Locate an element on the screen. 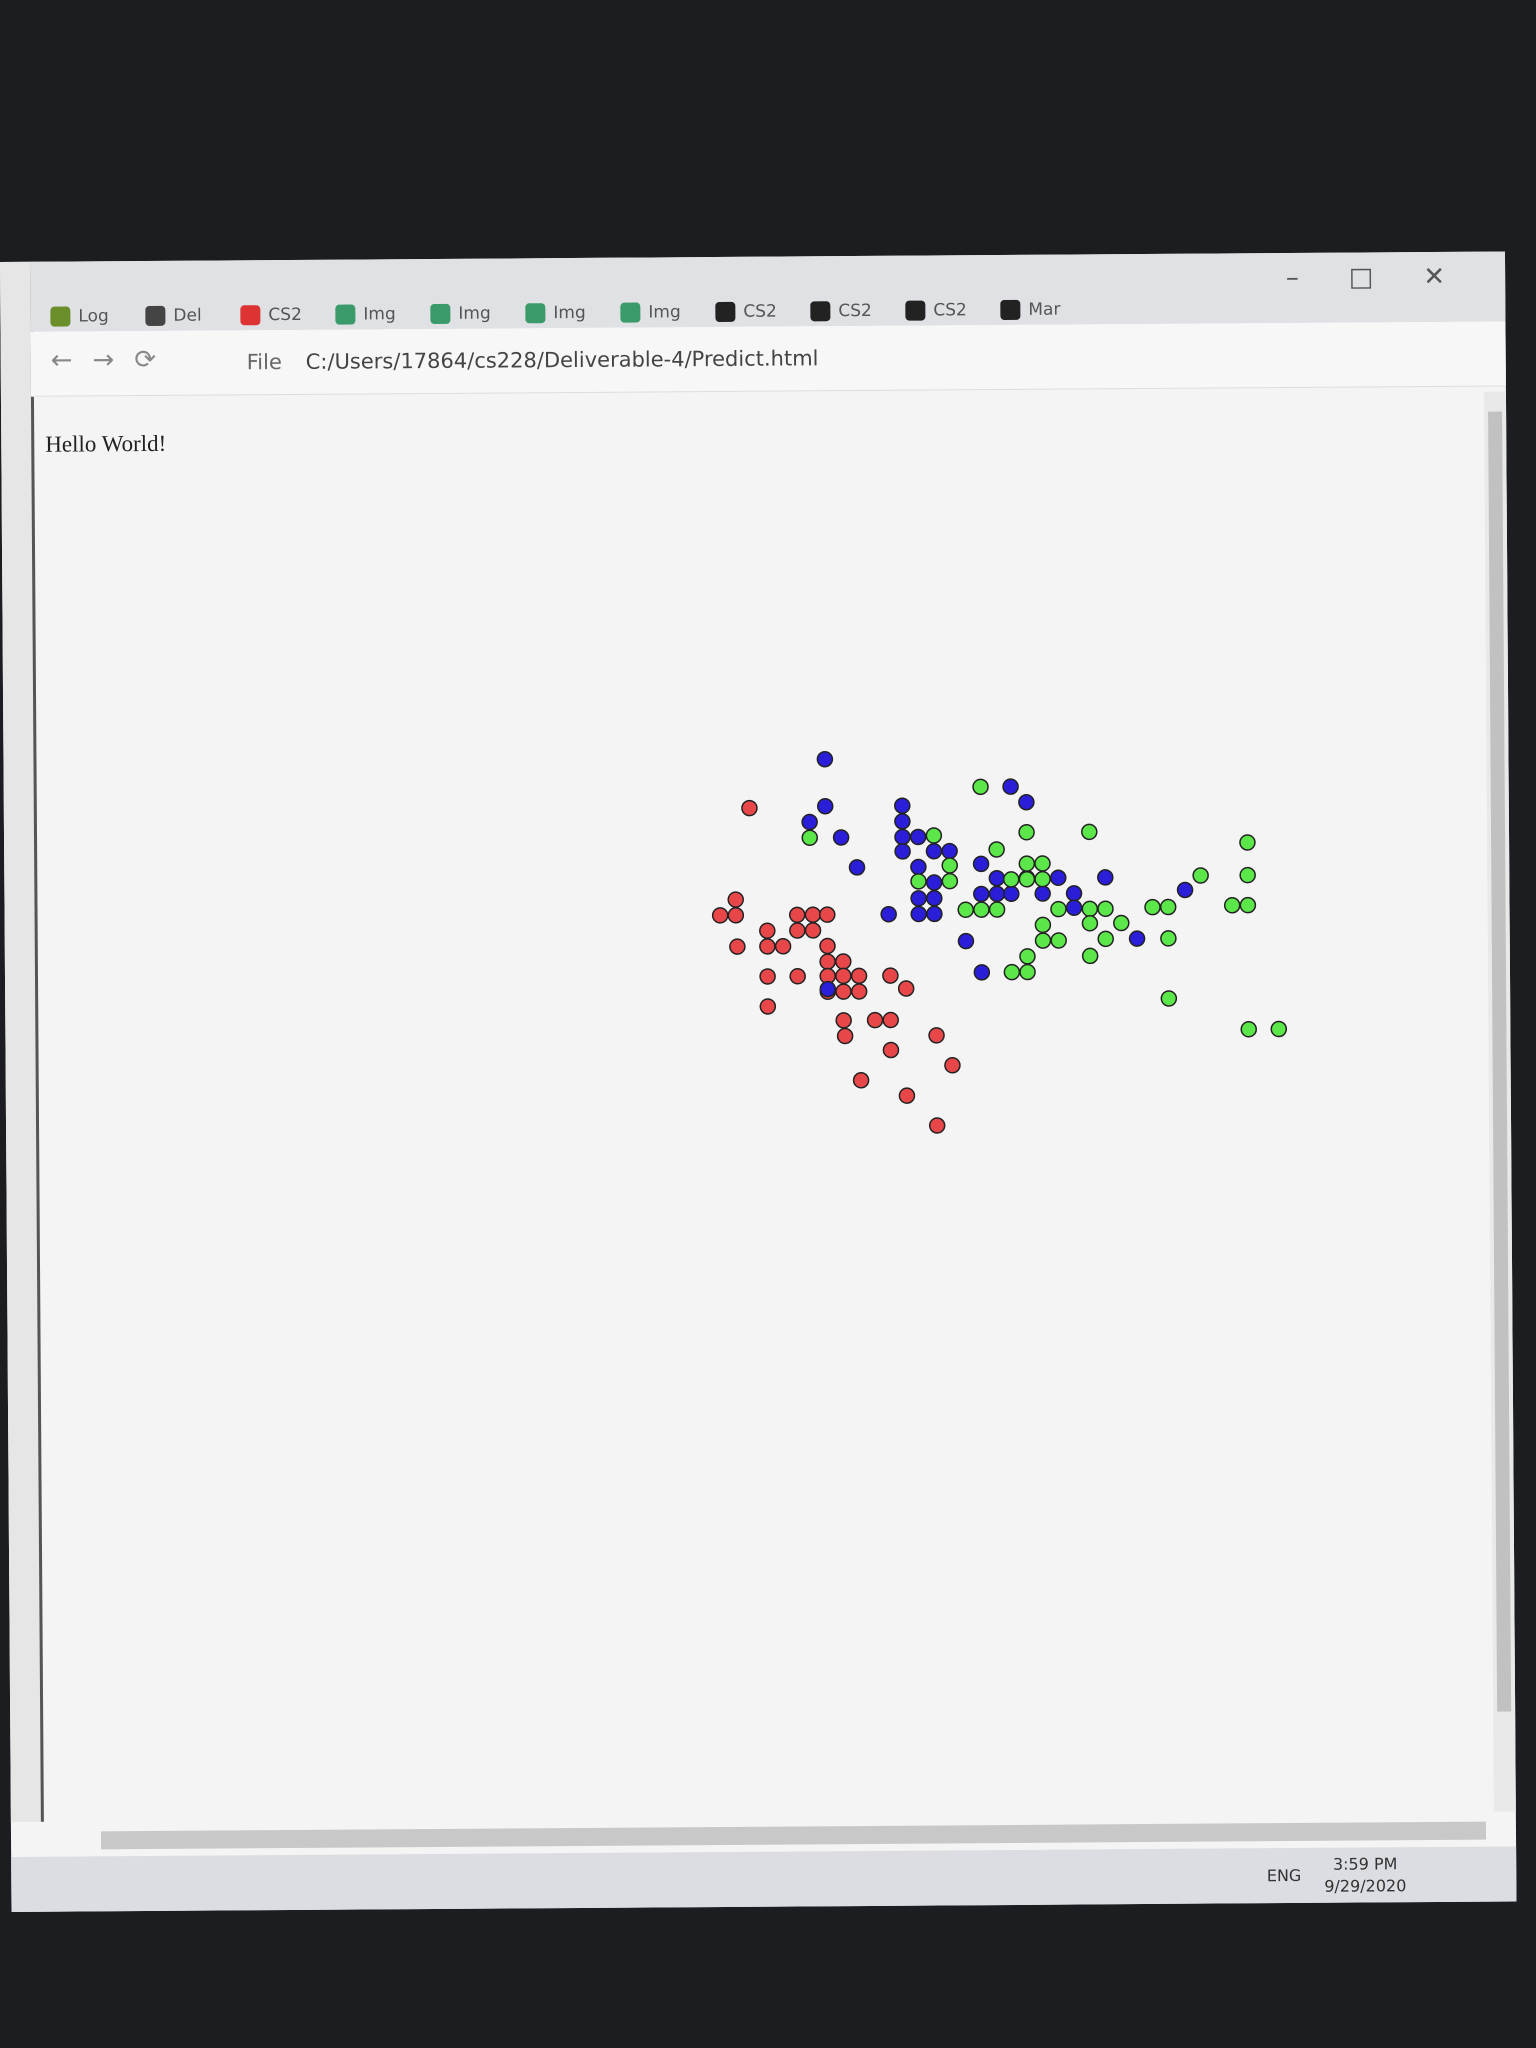  horizontal-scrollbar is located at coordinates (793, 1835).